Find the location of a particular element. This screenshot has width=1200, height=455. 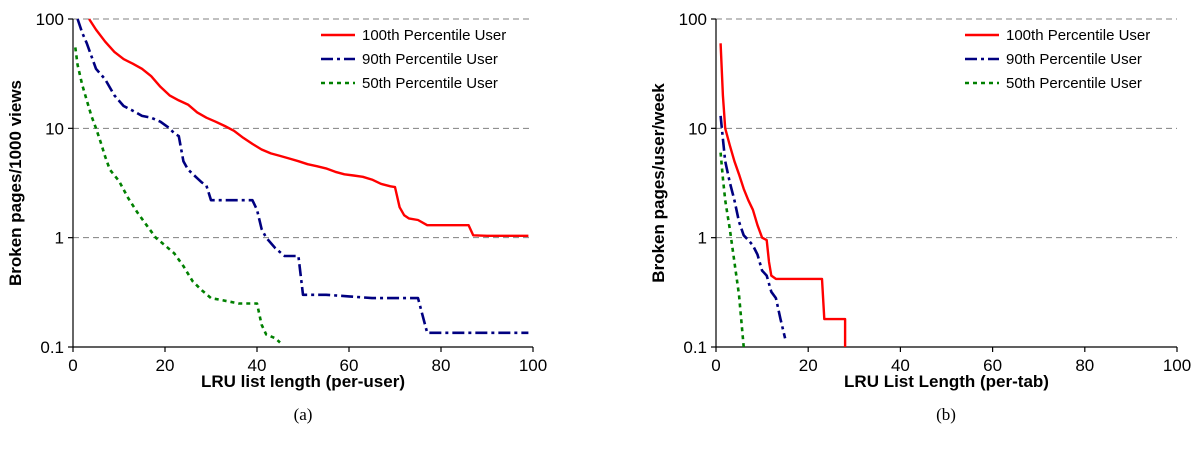

panel-caption: (a) is located at coordinates (303, 414).